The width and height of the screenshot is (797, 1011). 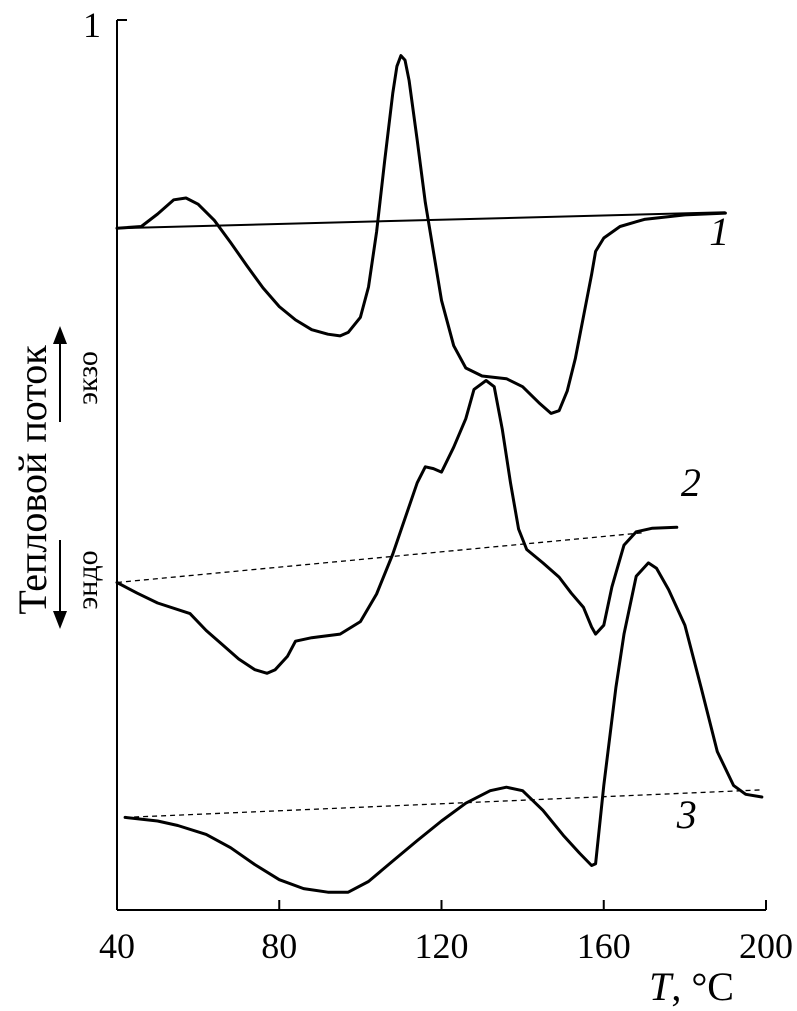 I want to click on series-label-2: 2, so click(x=691, y=482).